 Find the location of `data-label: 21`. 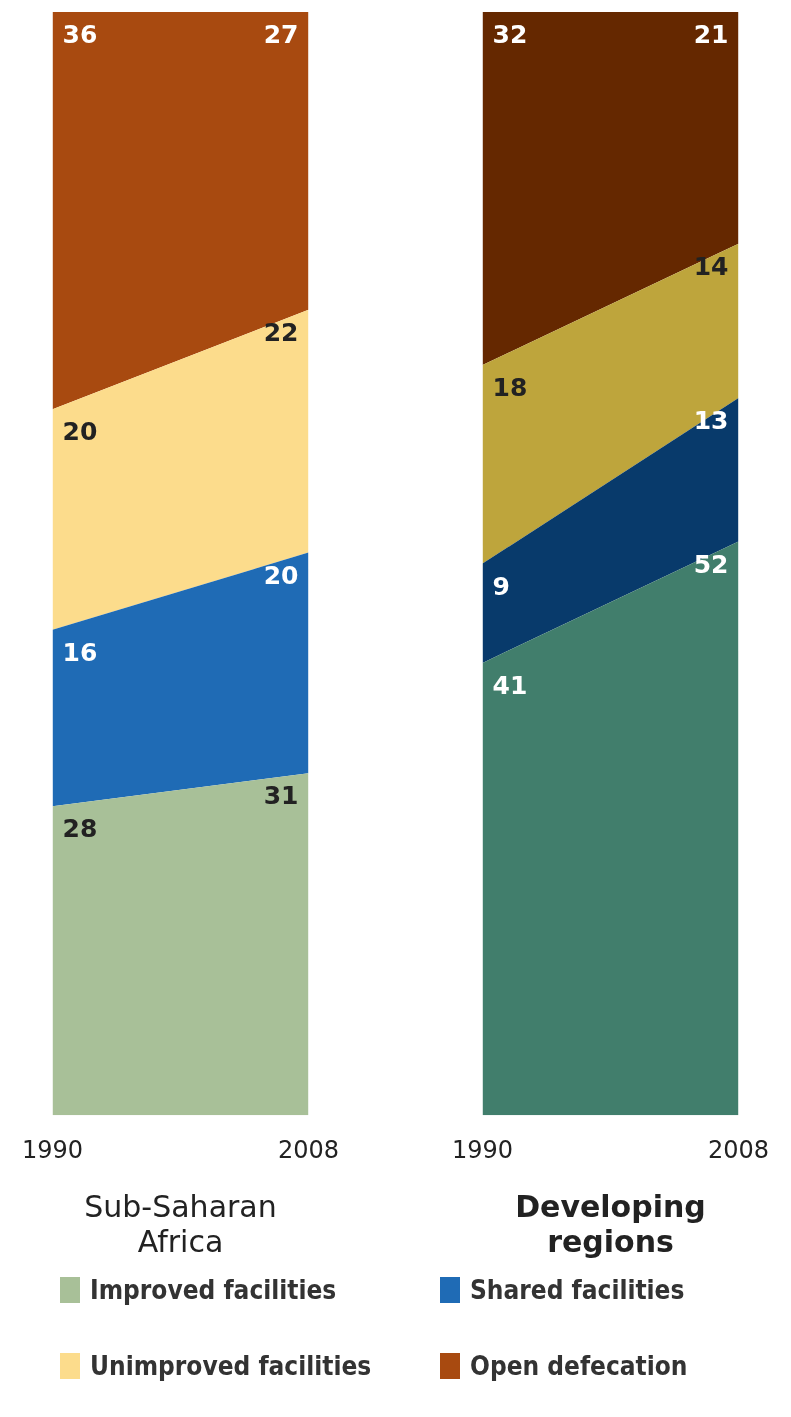

data-label: 21 is located at coordinates (711, 34).